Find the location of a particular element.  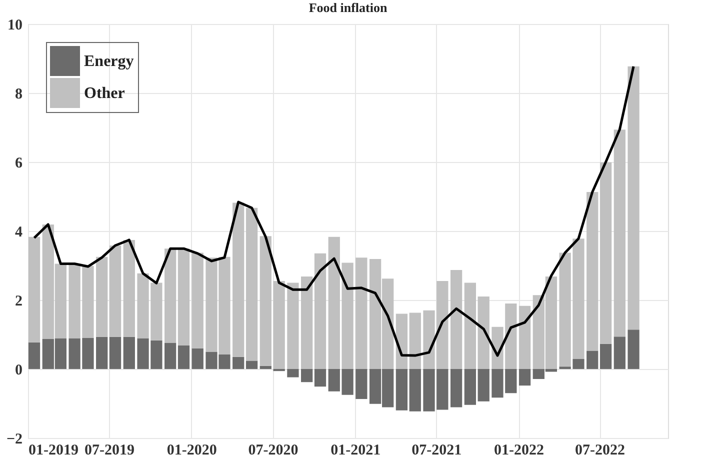

x-tick-label: 01-2021 is located at coordinates (355, 450).